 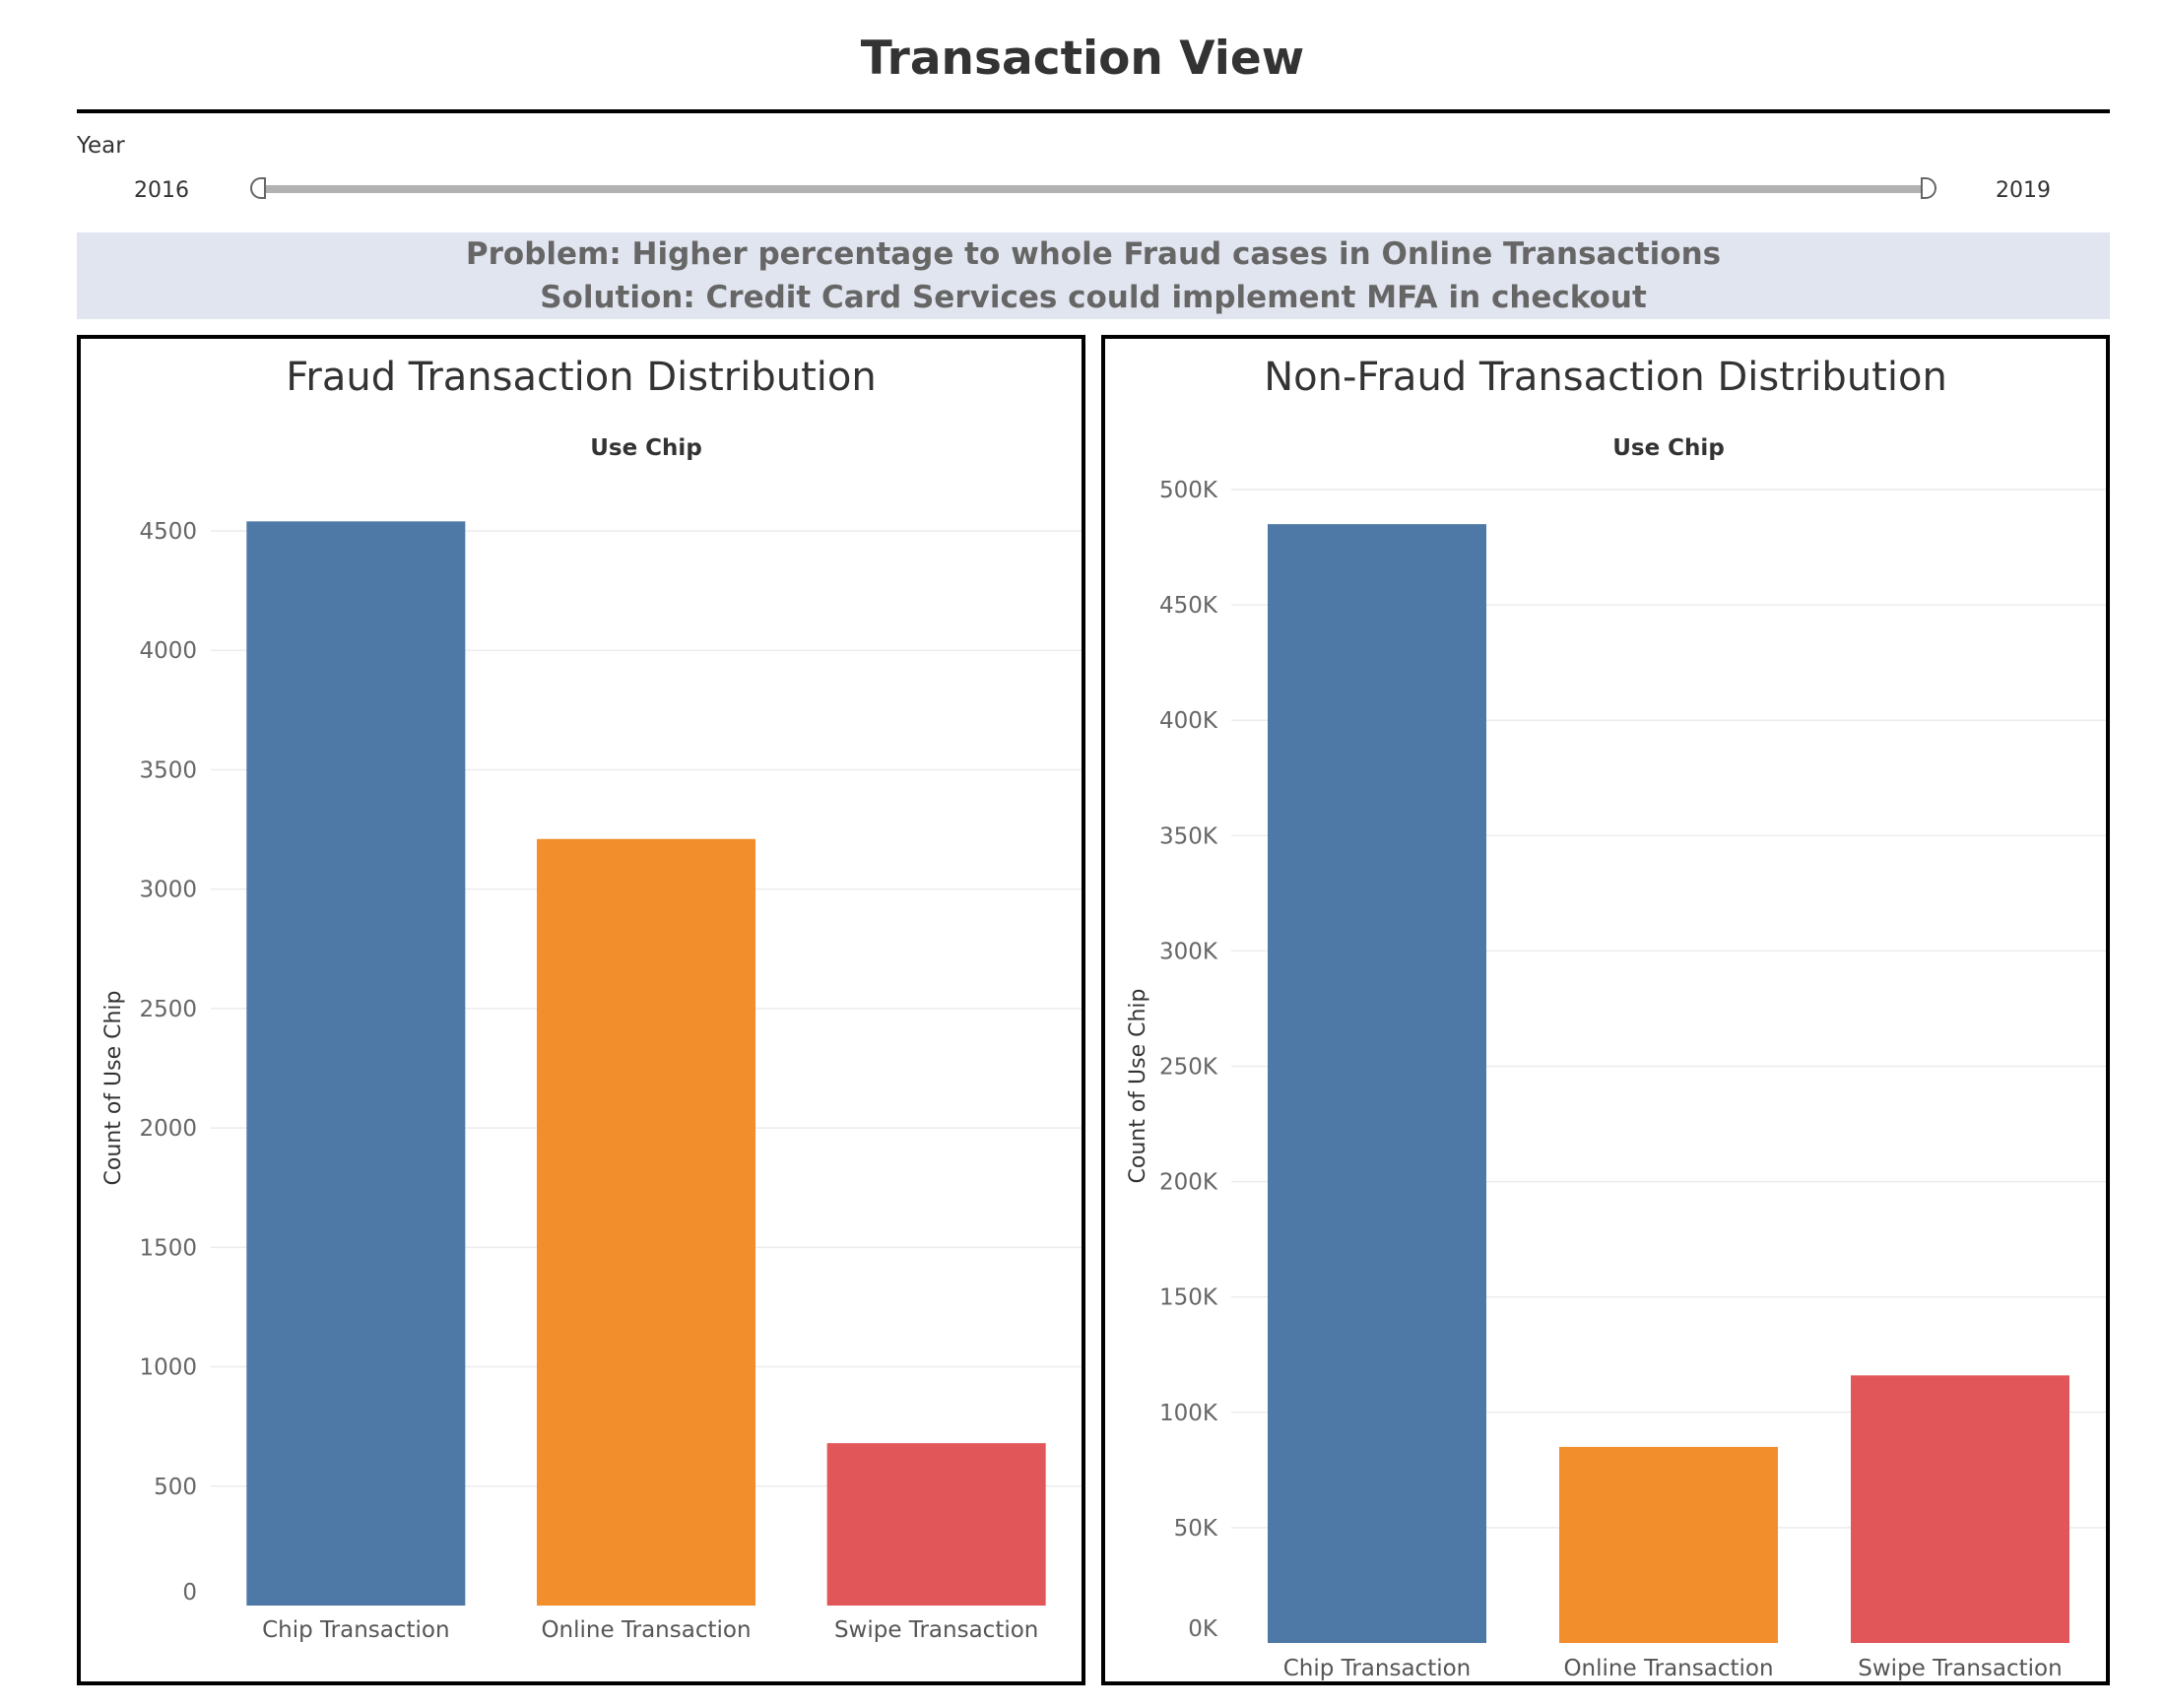 What do you see at coordinates (1377, 1083) in the screenshot?
I see `nonfraud-bar-chip-transaction` at bounding box center [1377, 1083].